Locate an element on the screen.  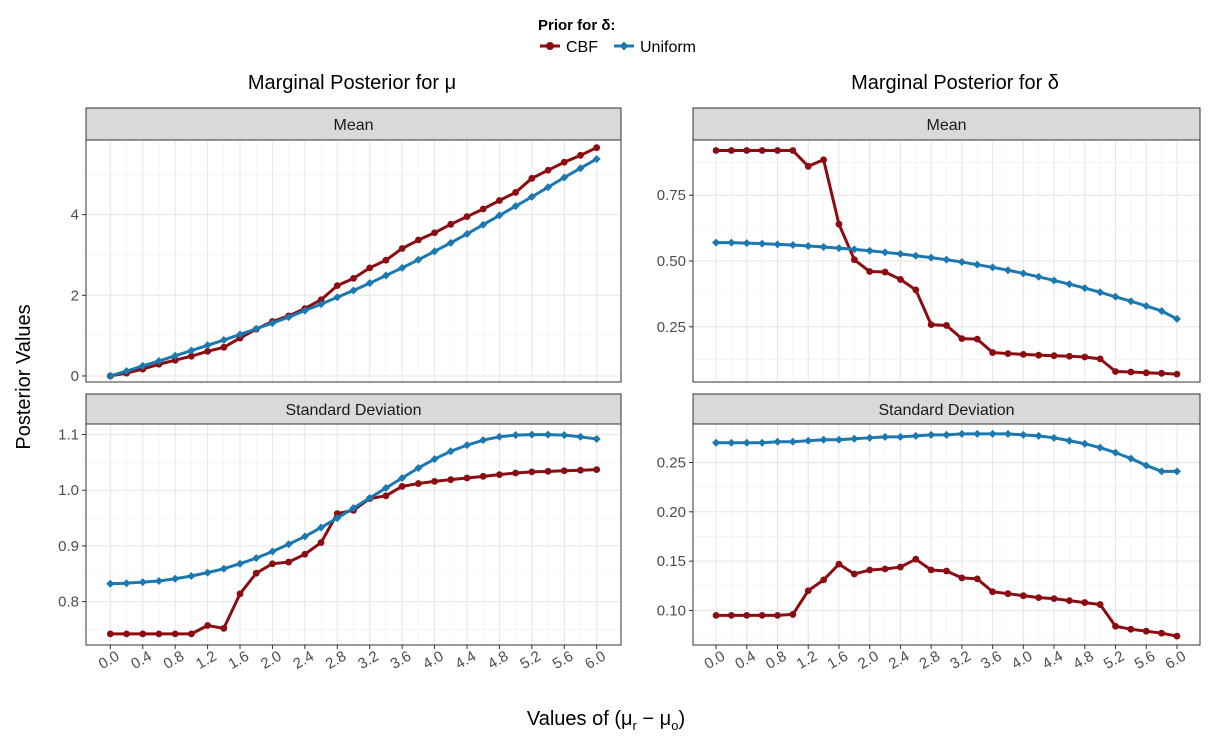
y-tick-label: 1.0 is located at coordinates (68, 490).